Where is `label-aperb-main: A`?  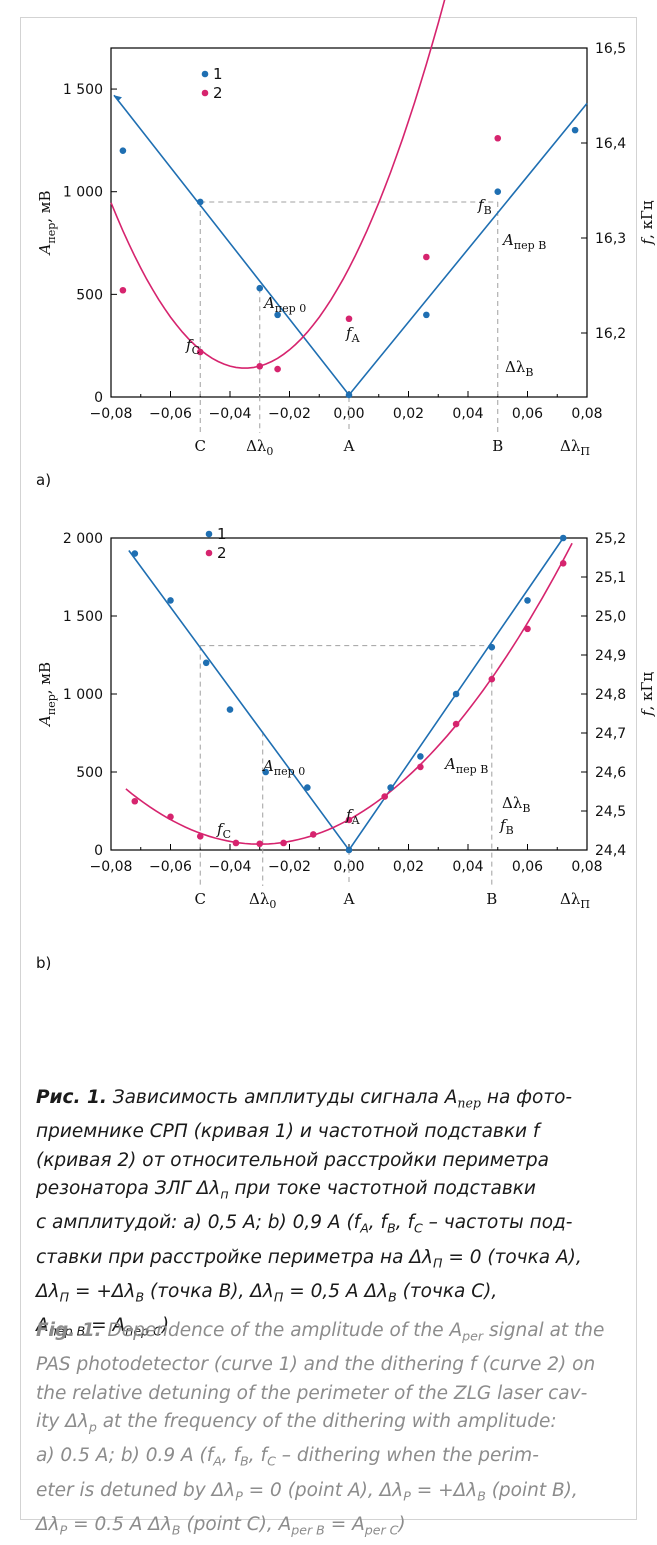
label-aperb-main: A is located at coordinates (507, 240).